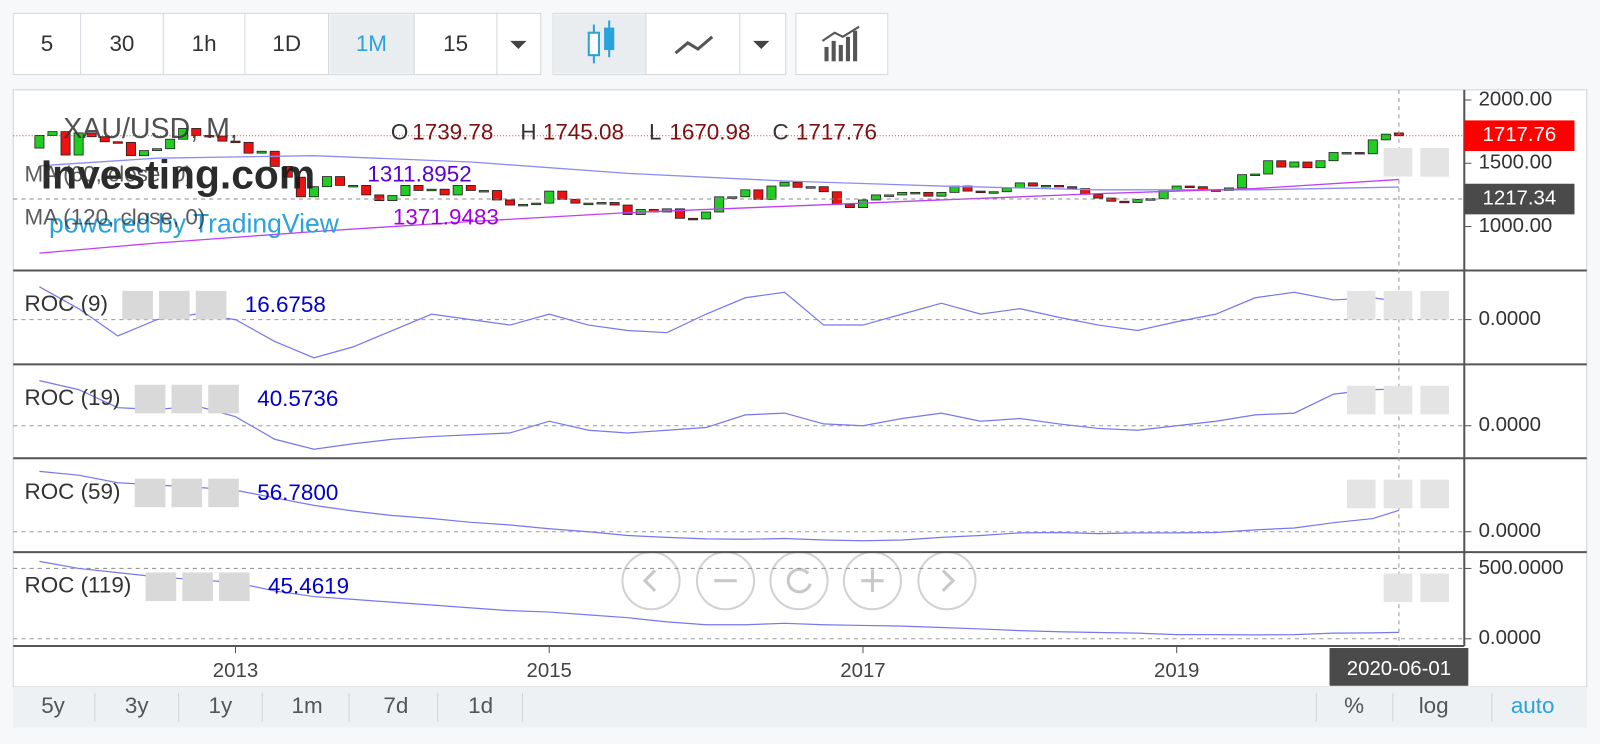  What do you see at coordinates (694, 45) in the screenshot?
I see `line-icon` at bounding box center [694, 45].